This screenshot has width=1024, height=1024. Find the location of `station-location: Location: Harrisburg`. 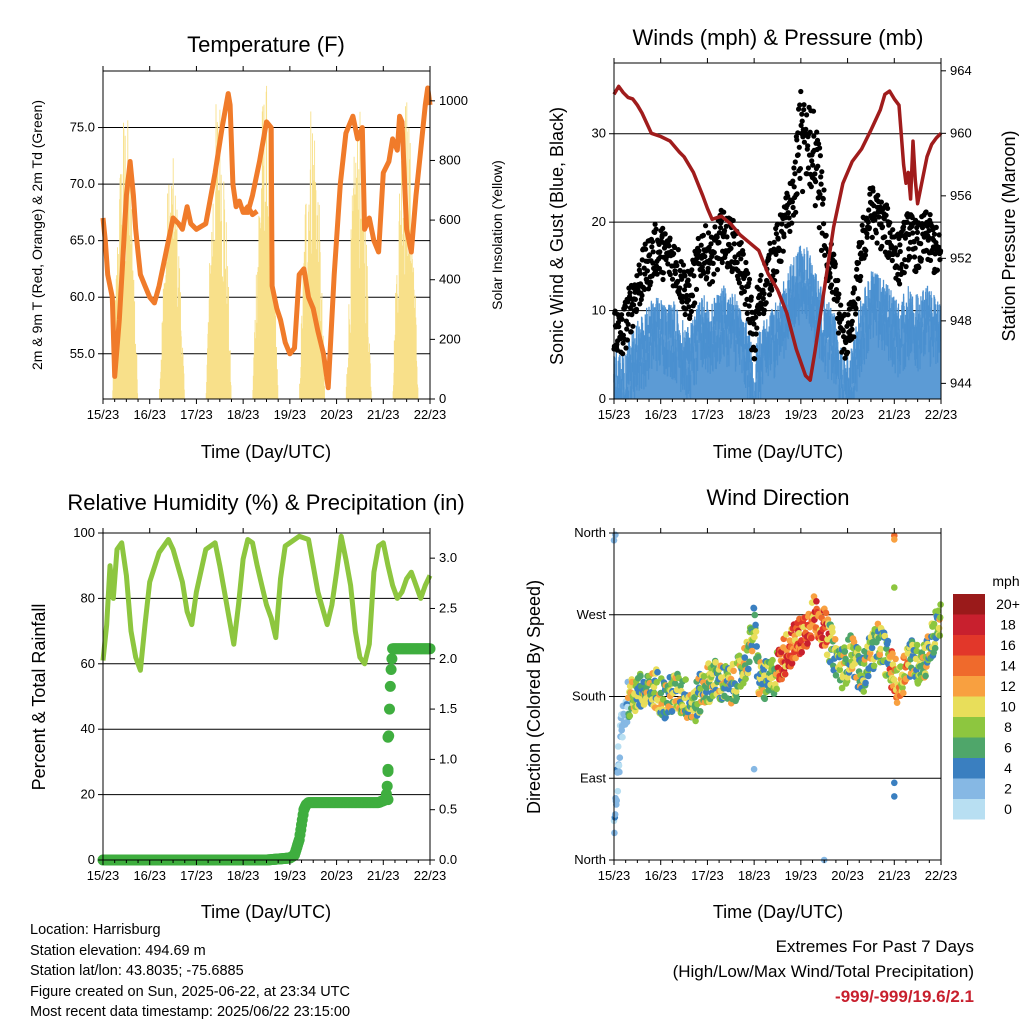

station-location: Location: Harrisburg is located at coordinates (95, 930).